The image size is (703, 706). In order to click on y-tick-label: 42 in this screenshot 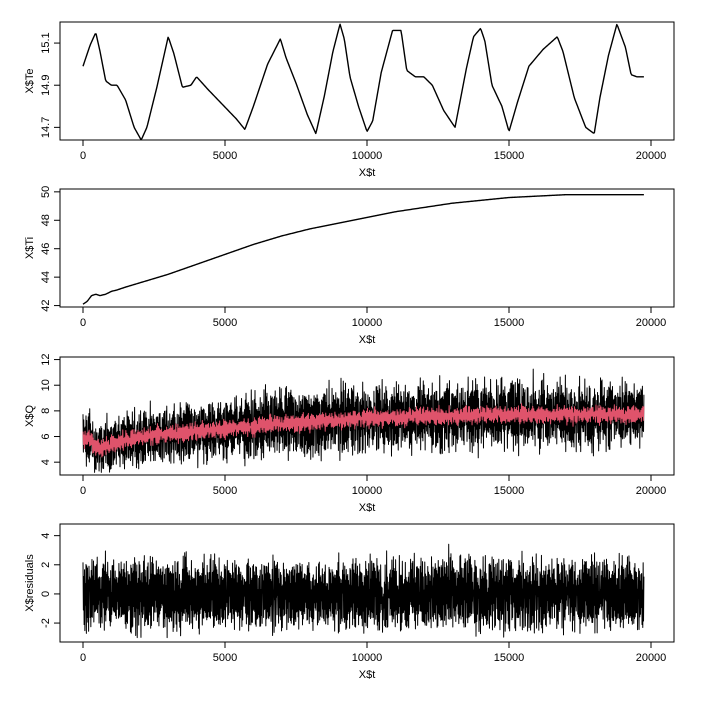, I will do `click(46, 305)`.